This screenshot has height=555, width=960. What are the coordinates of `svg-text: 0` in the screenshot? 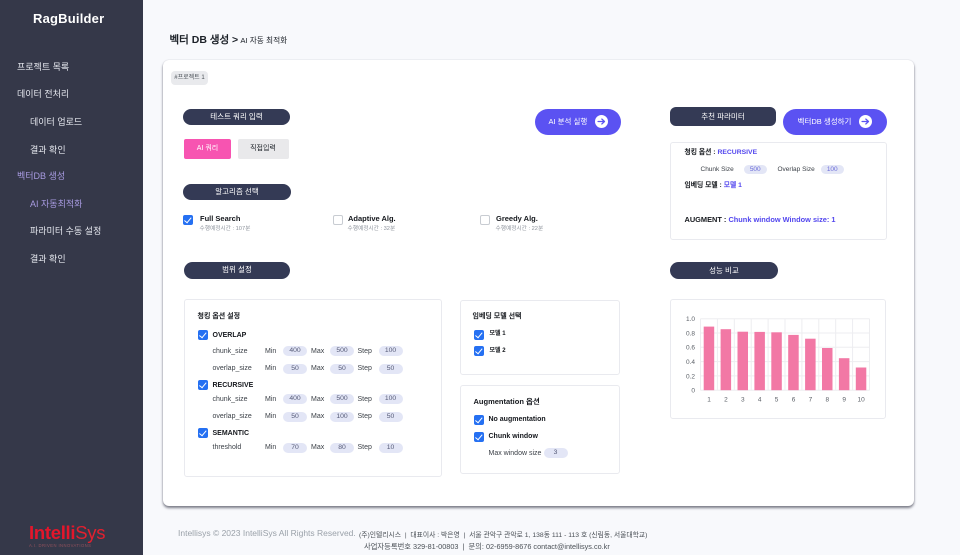 It's located at (693, 391).